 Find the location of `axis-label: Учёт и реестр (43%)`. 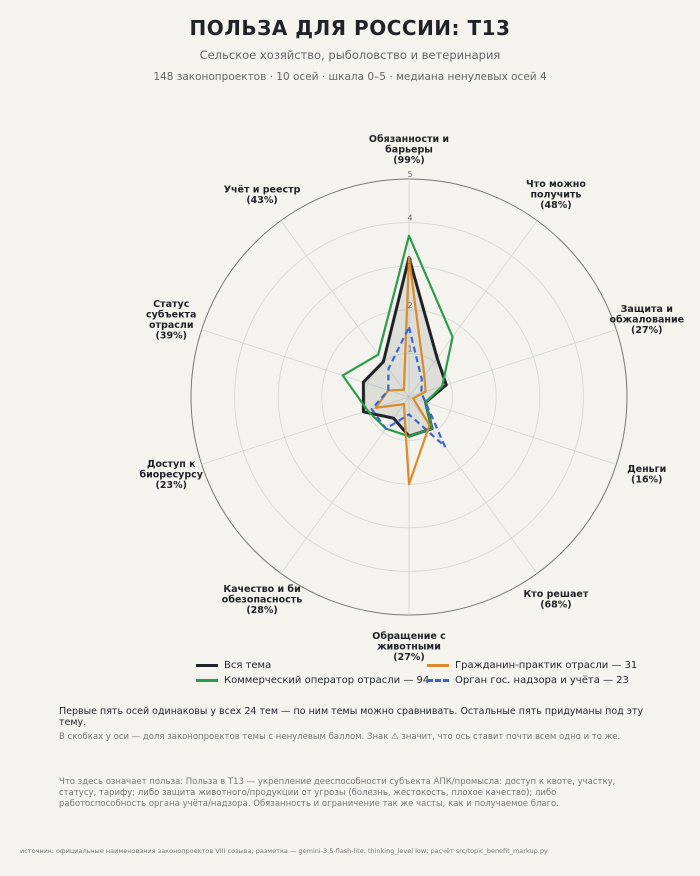

axis-label: Учёт и реестр (43%) is located at coordinates (262, 195).